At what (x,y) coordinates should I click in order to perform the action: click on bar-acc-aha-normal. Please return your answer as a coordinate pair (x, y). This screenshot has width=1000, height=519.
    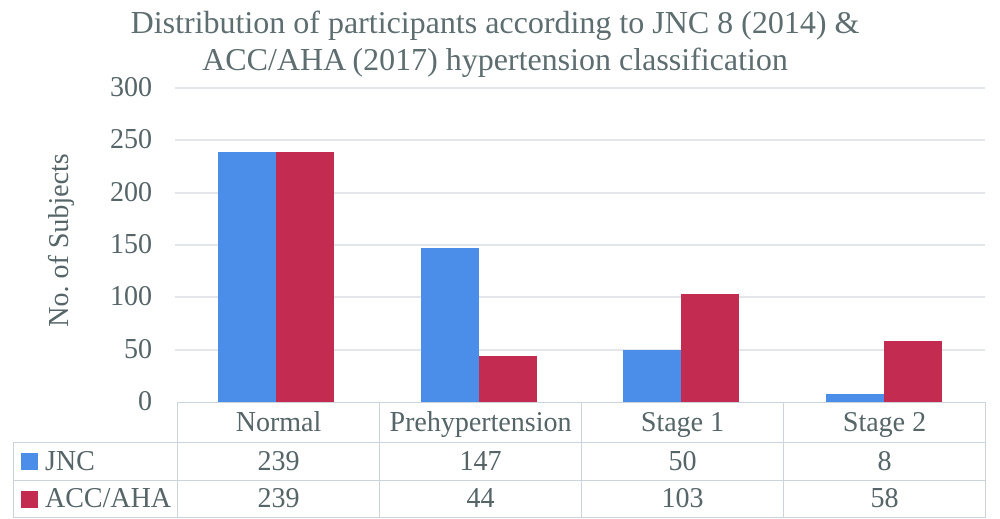
    Looking at the image, I should click on (305, 277).